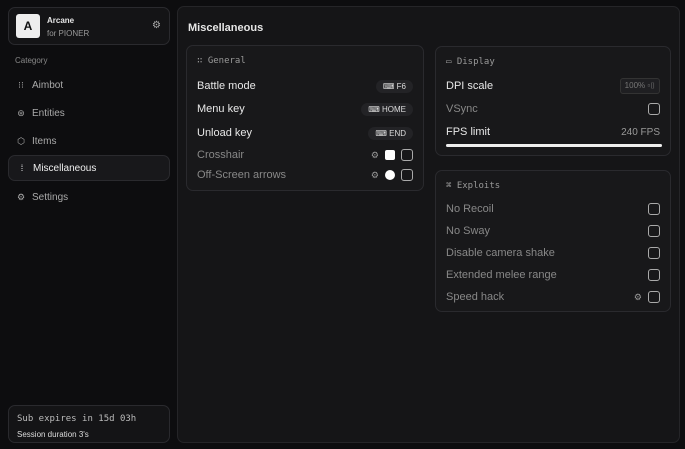 The height and width of the screenshot is (449, 685). Describe the element at coordinates (305, 109) in the screenshot. I see `menu-key-row: Menu key ⌨ HOME` at that location.